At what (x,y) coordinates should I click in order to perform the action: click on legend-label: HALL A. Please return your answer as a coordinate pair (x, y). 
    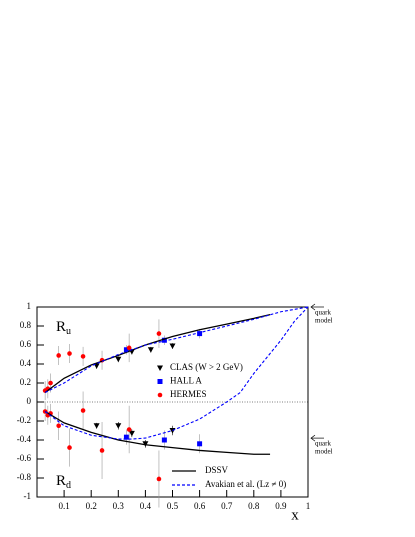
    Looking at the image, I should click on (186, 381).